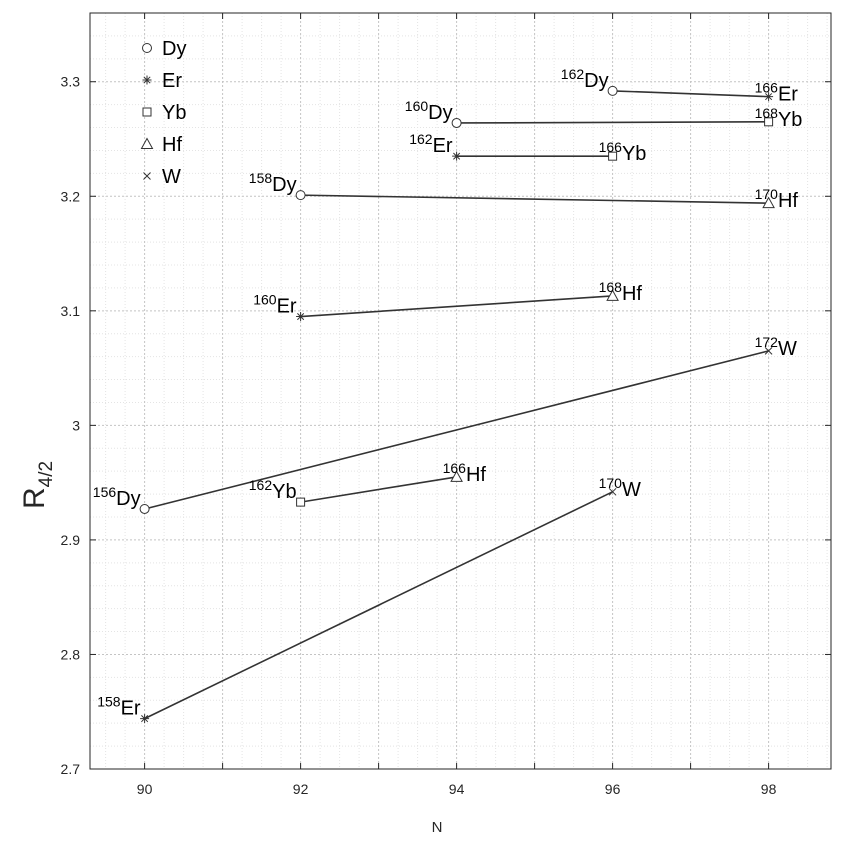 This screenshot has width=853, height=846. I want to click on y-tick-label: 3.2, so click(71, 196).